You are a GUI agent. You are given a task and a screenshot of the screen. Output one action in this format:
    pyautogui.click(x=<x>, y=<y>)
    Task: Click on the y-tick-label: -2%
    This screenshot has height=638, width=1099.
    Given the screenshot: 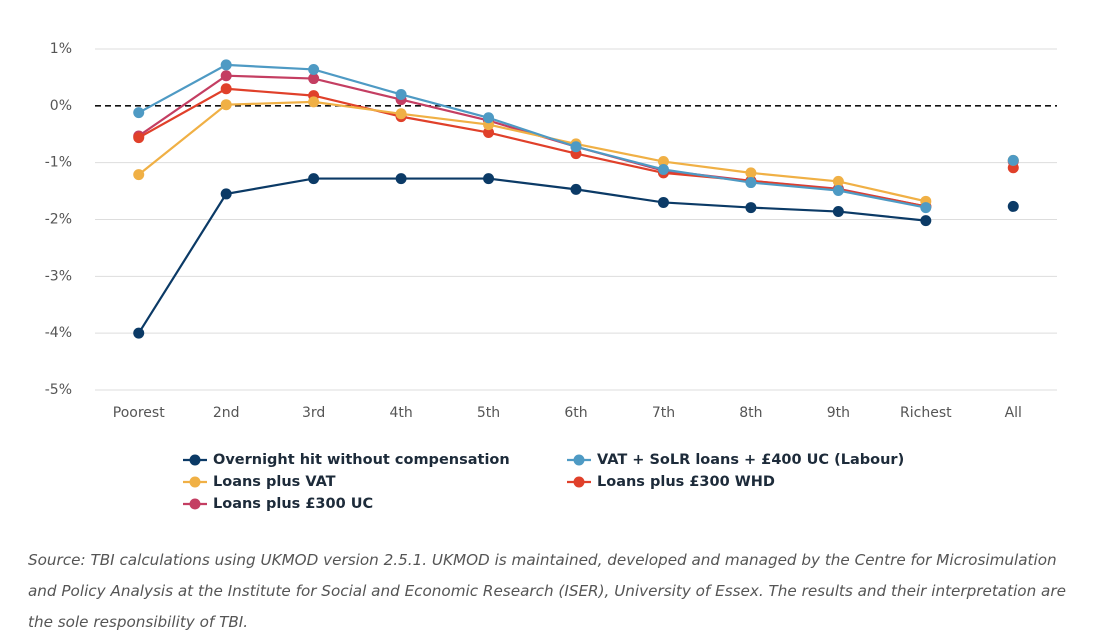 What is the action you would take?
    pyautogui.click(x=58, y=220)
    